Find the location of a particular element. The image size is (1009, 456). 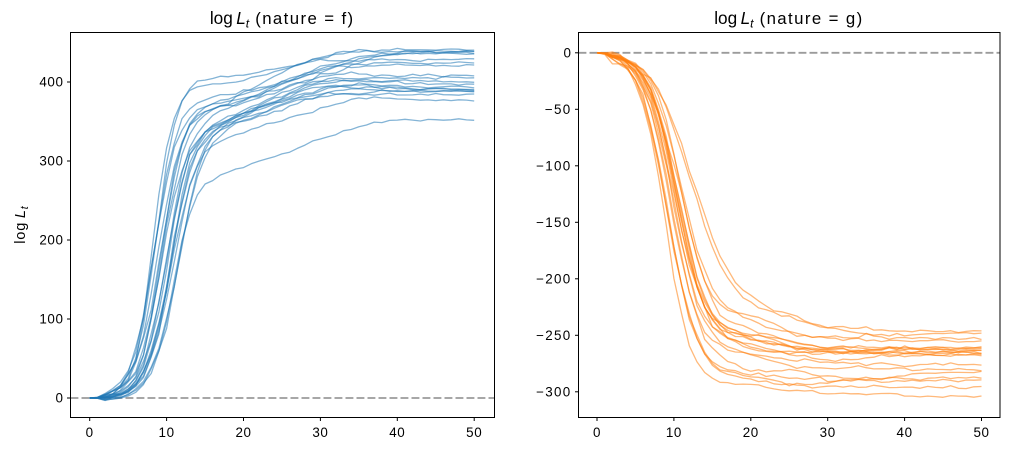

svg-text: −150 is located at coordinates (553, 222).